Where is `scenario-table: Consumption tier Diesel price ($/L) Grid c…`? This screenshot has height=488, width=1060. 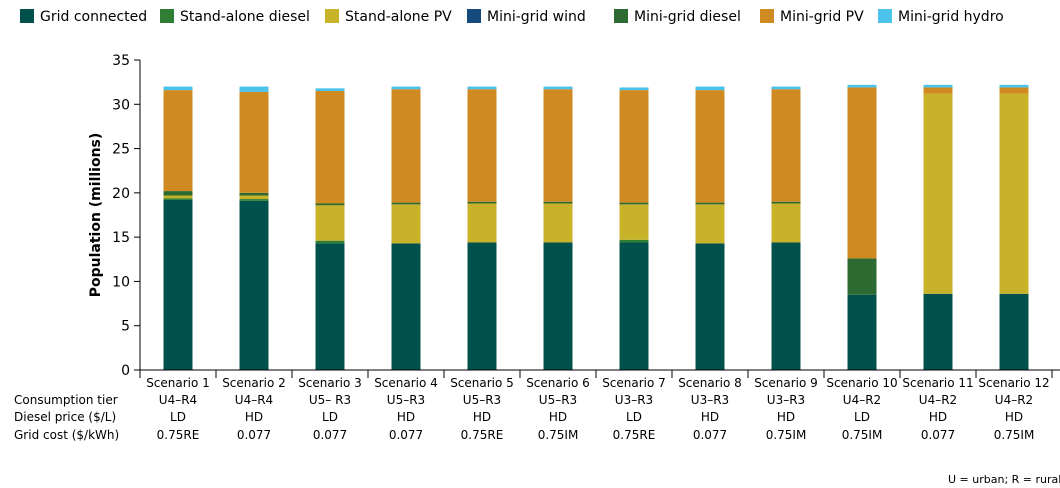 scenario-table: Consumption tier Diesel price ($/L) Grid c… is located at coordinates (532, 409).